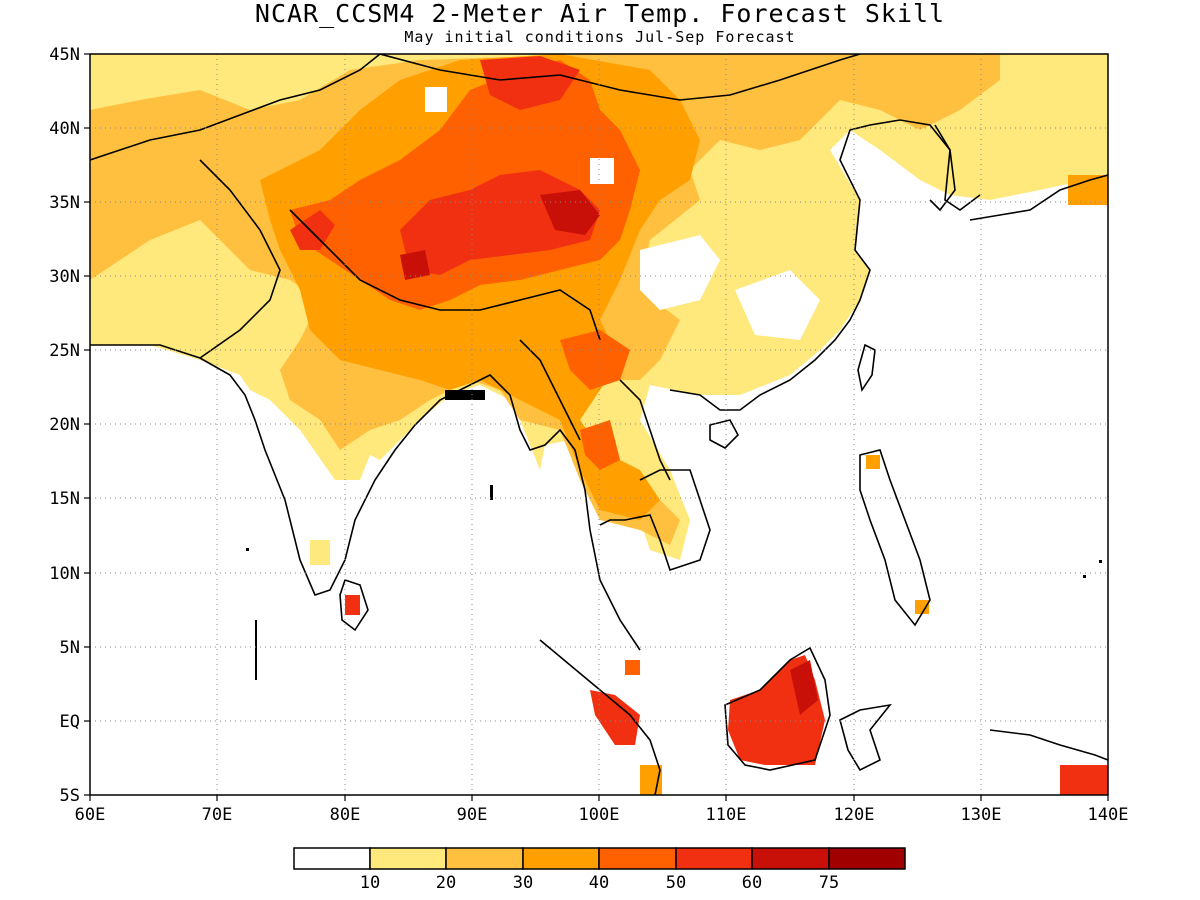  I want to click on colorbar-label: 40, so click(599, 883).